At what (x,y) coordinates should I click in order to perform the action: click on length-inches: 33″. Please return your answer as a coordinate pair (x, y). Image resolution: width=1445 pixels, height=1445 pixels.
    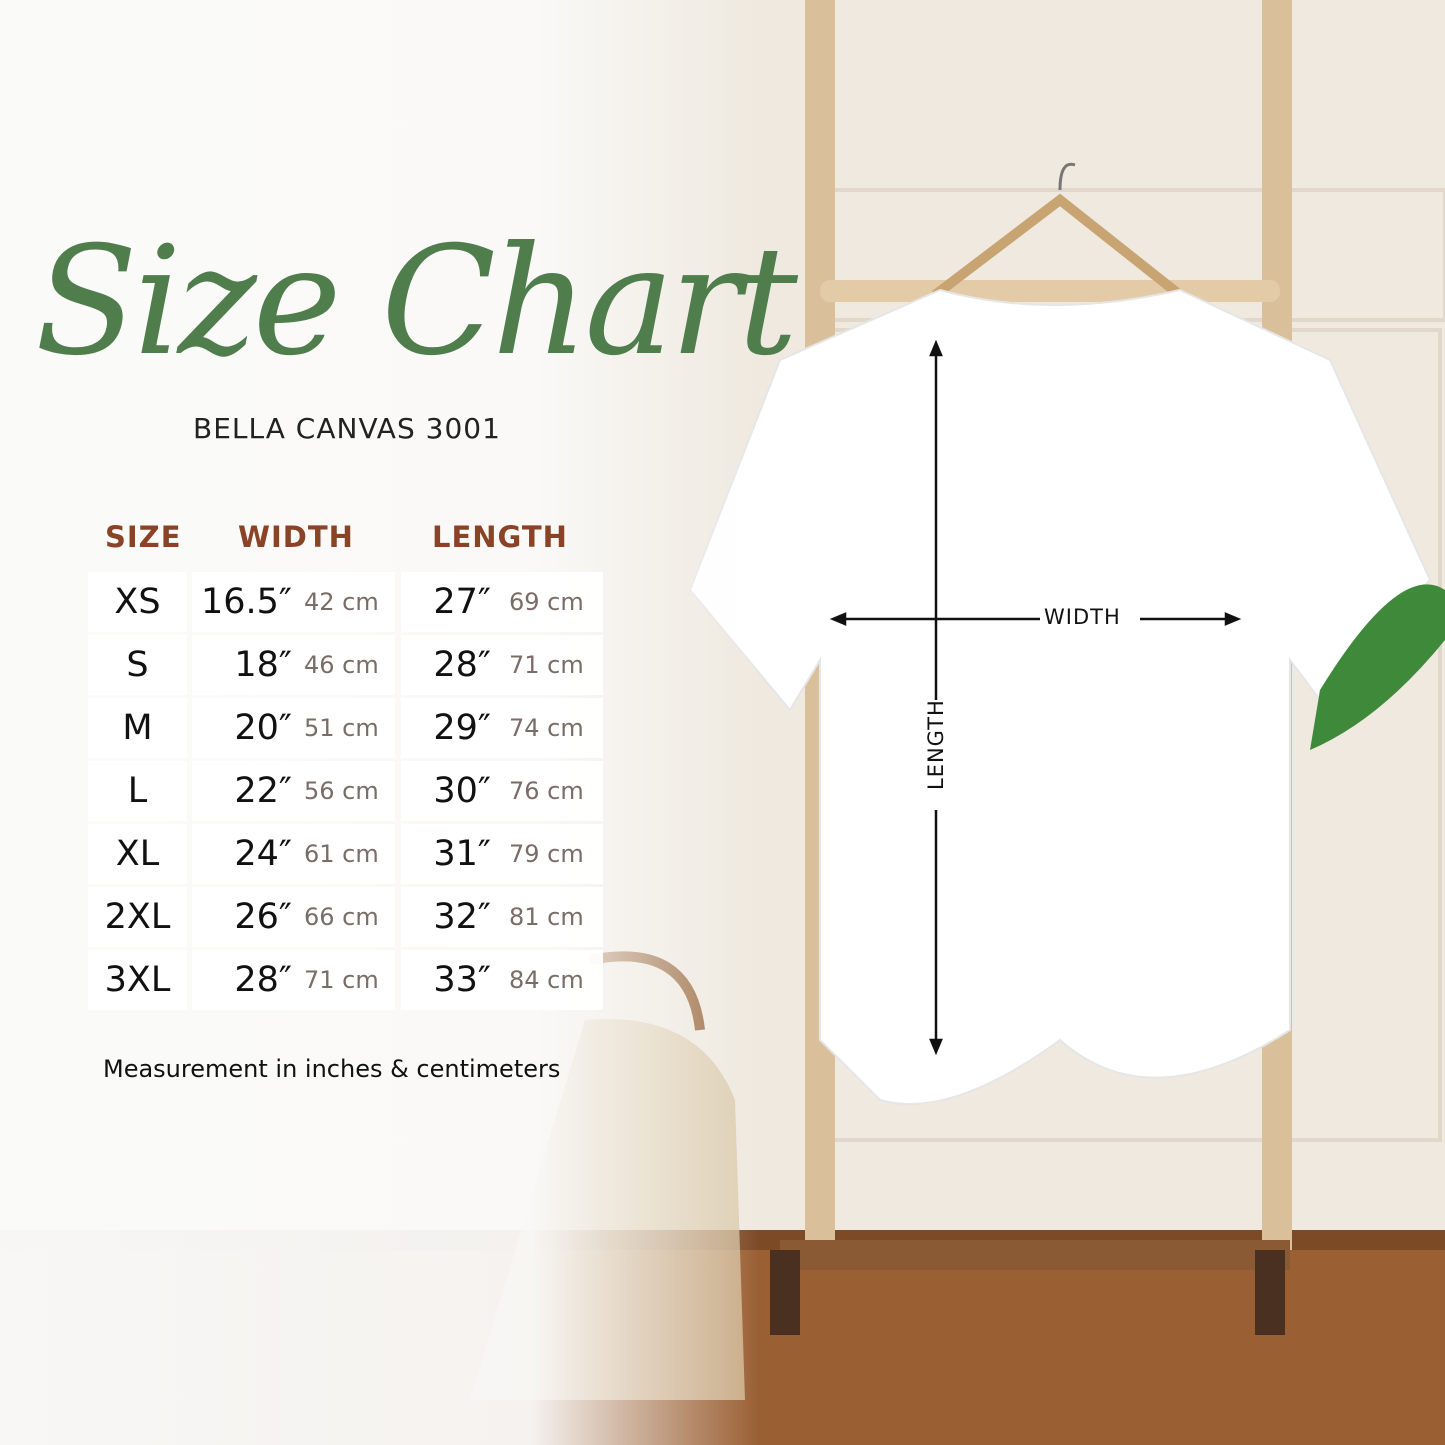
    Looking at the image, I should click on (462, 980).